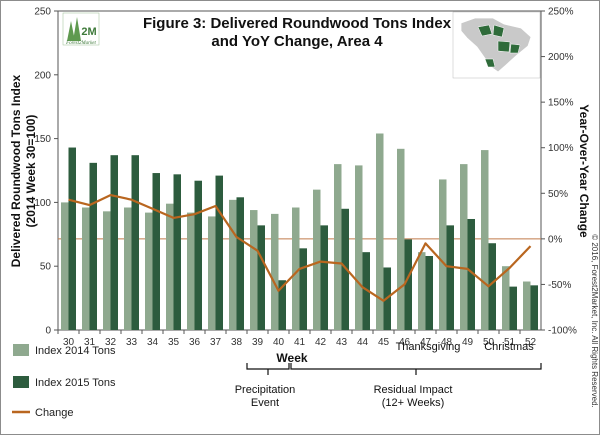 The width and height of the screenshot is (600, 435). I want to click on y-tick-label: 200, so click(42, 75).